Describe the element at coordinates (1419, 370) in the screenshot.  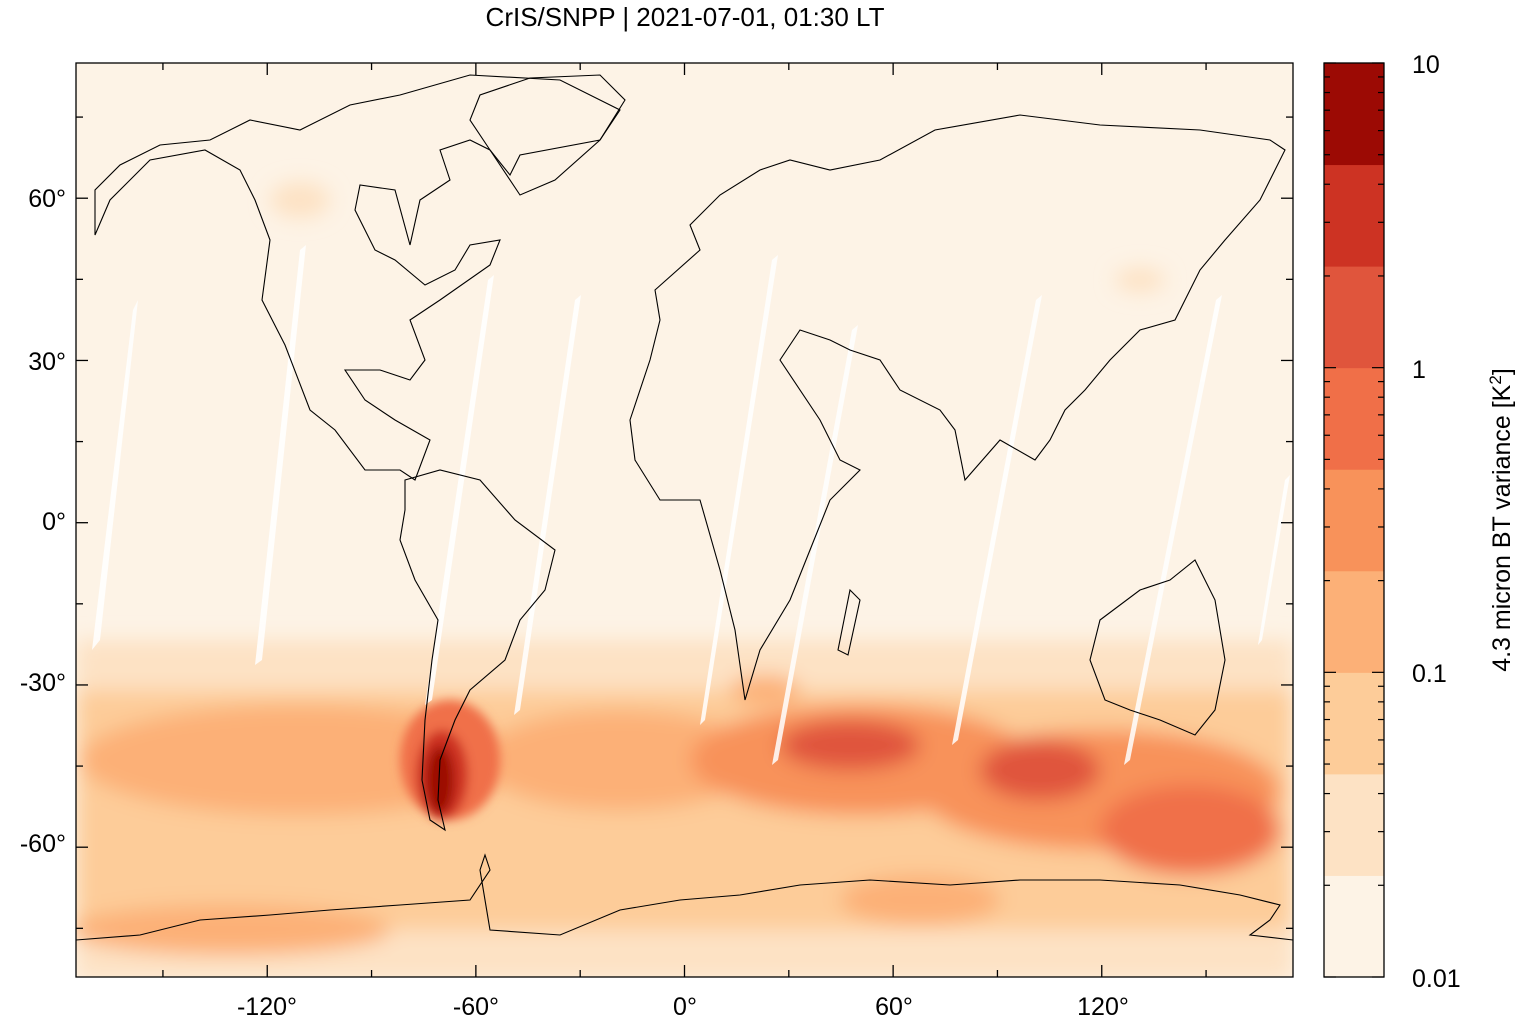
I see `colorbar-tick-label: 1` at that location.